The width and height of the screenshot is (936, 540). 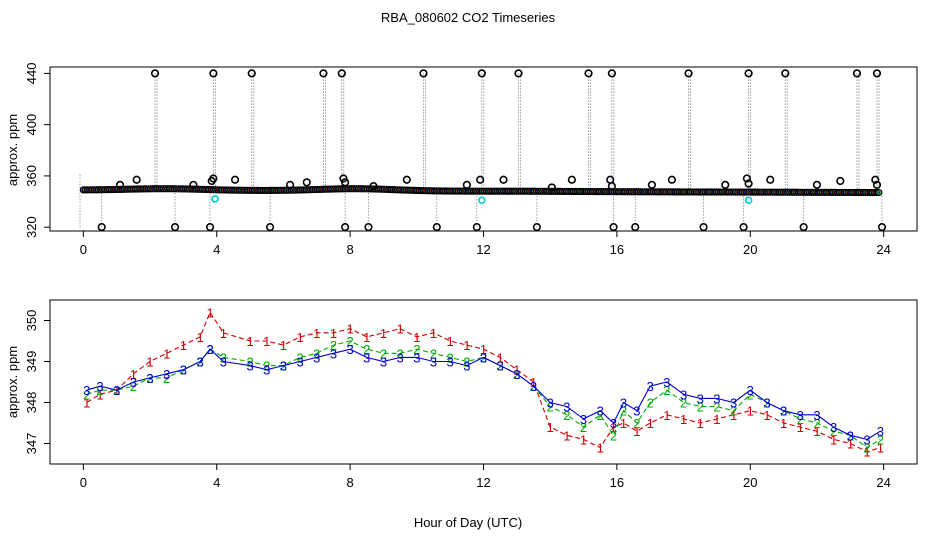 I want to click on x-tick-label: 16, so click(x=617, y=482).